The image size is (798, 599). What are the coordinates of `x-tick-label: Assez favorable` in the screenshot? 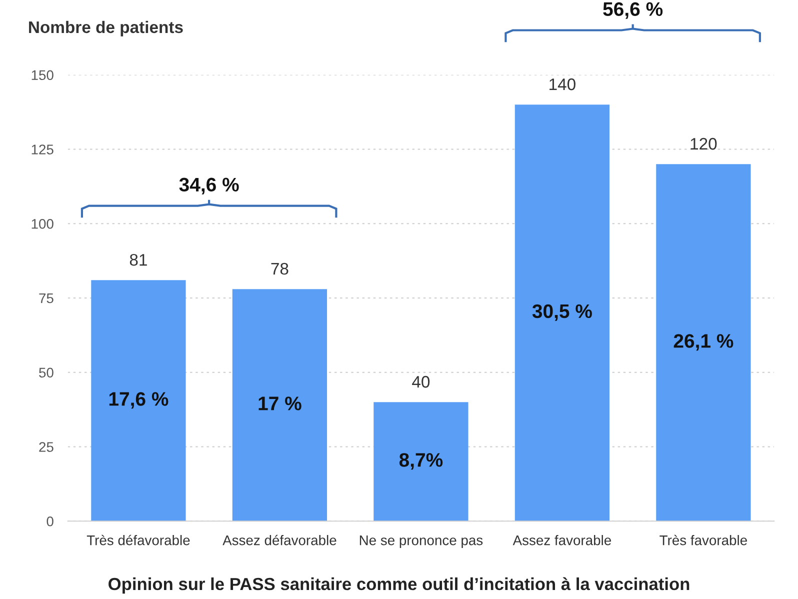 It's located at (561, 540).